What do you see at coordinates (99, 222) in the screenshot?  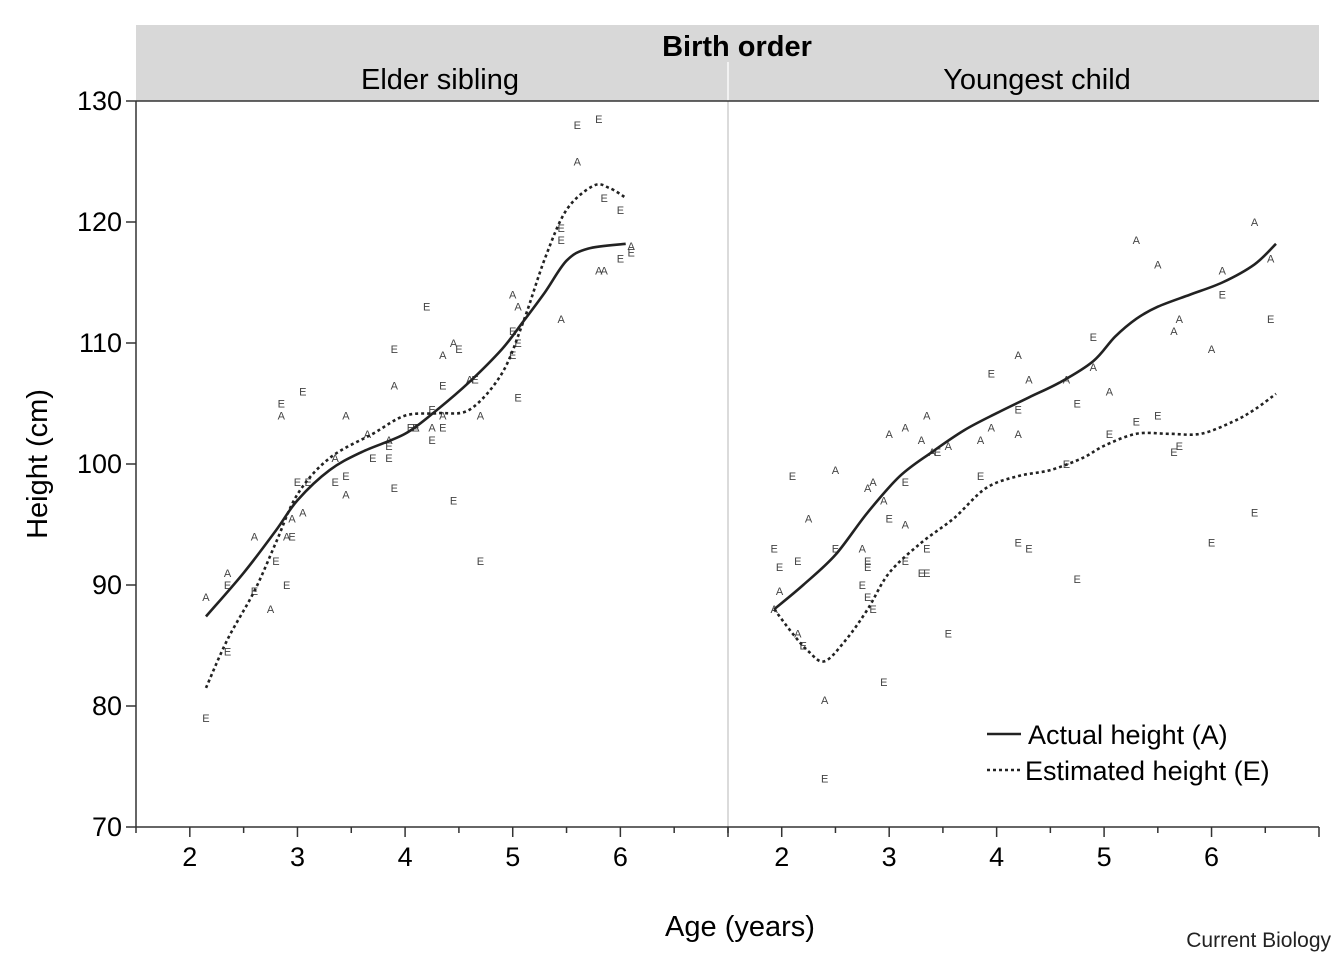 I see `y-tick-label: 120` at bounding box center [99, 222].